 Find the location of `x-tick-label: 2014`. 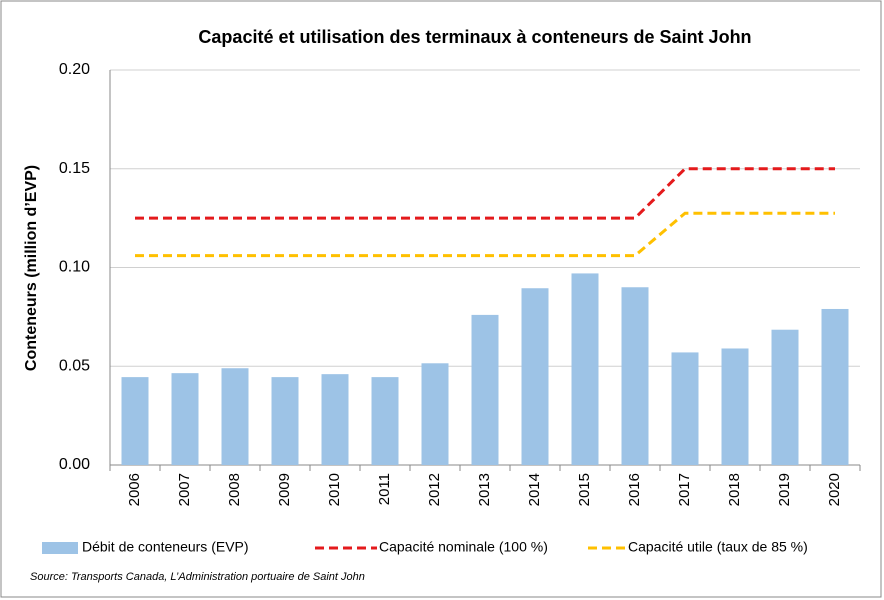

x-tick-label: 2014 is located at coordinates (534, 489).